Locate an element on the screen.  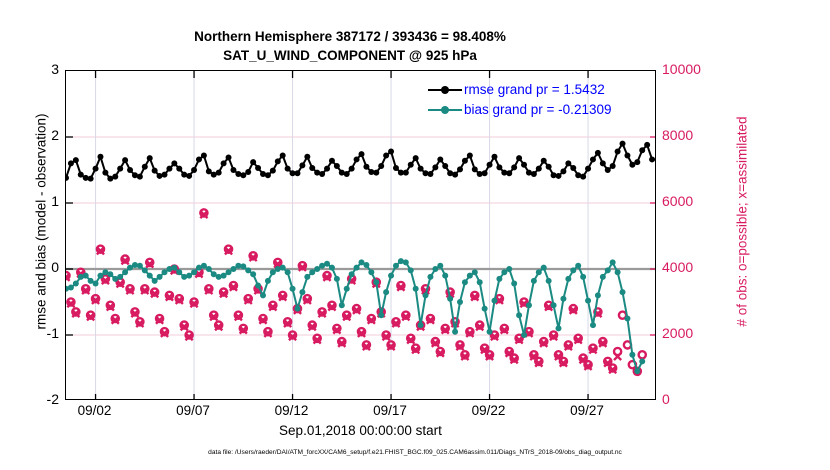
title-line-2: SAT_U_WIND_COMPONENT @ 925 hPa is located at coordinates (350, 55).